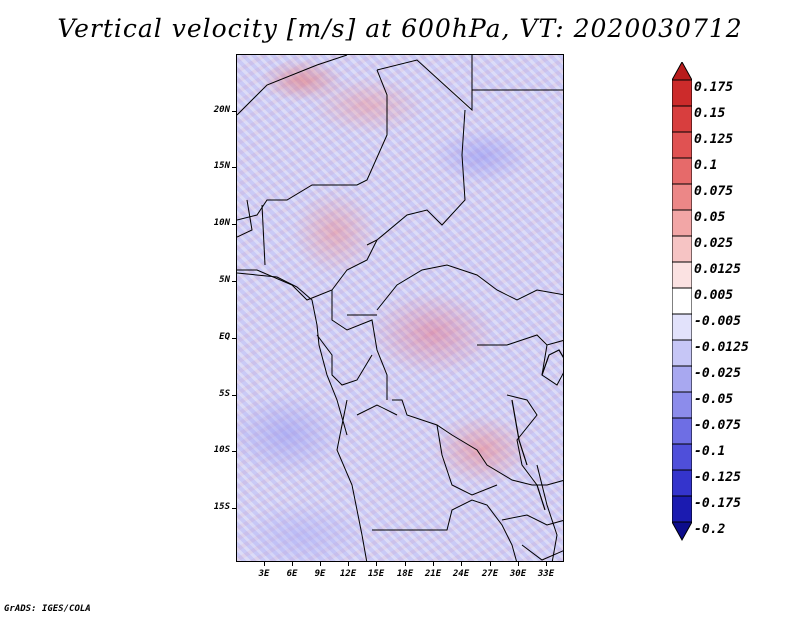 The image size is (800, 618). Describe the element at coordinates (721, 347) in the screenshot. I see `colorbar-label: -0.0125` at that location.